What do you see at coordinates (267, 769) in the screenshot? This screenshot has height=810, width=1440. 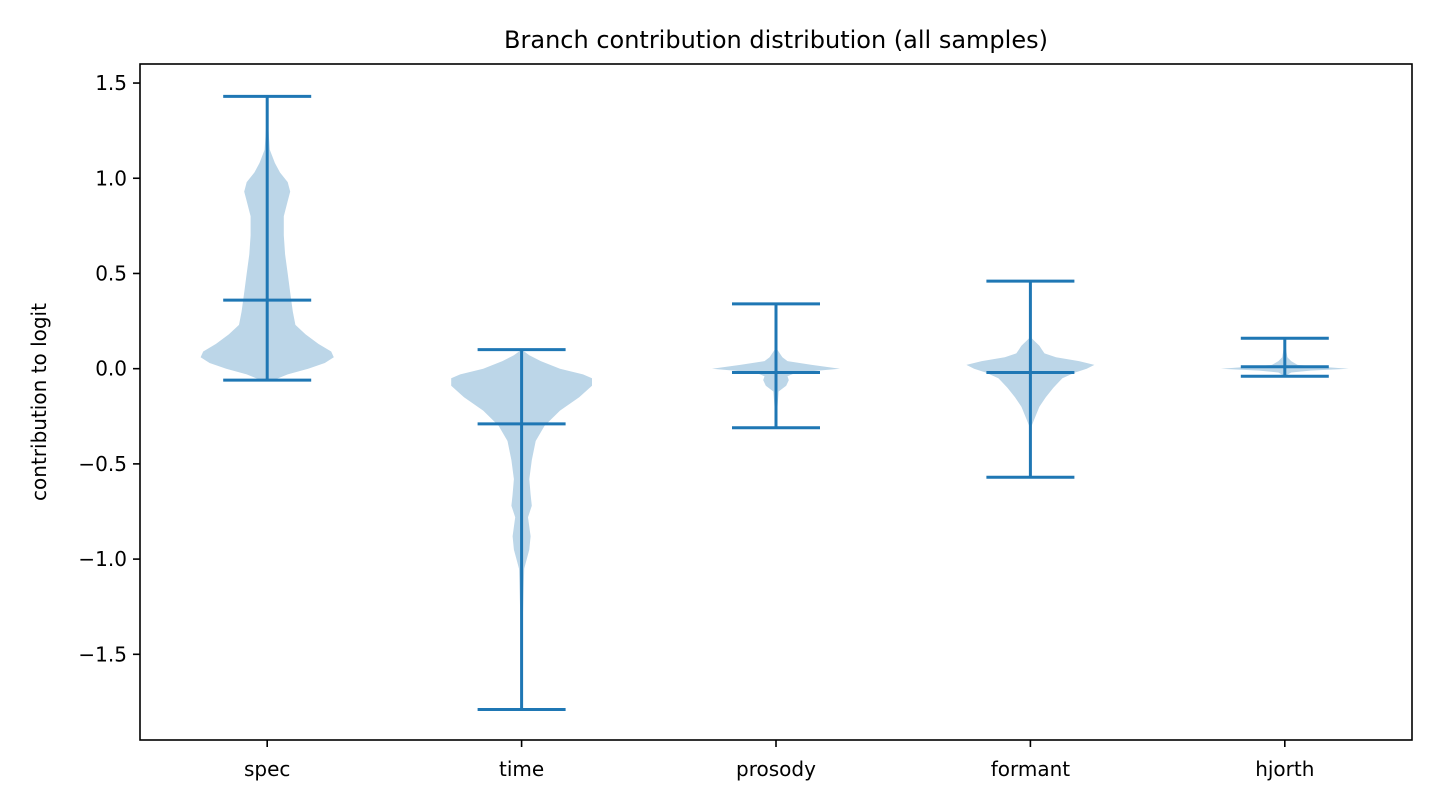 I see `x-tick-label: spec` at bounding box center [267, 769].